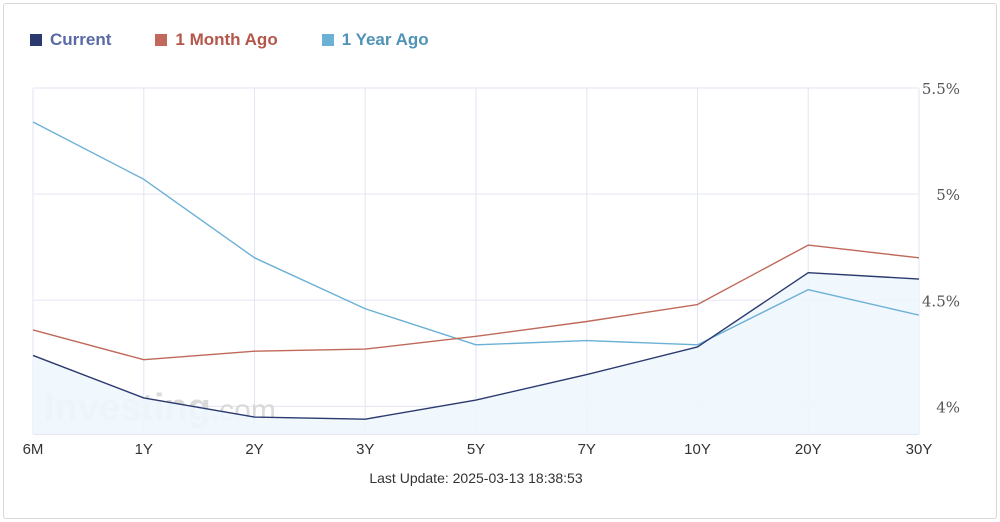  I want to click on x-tick-label-6m: 6M, so click(33, 449).